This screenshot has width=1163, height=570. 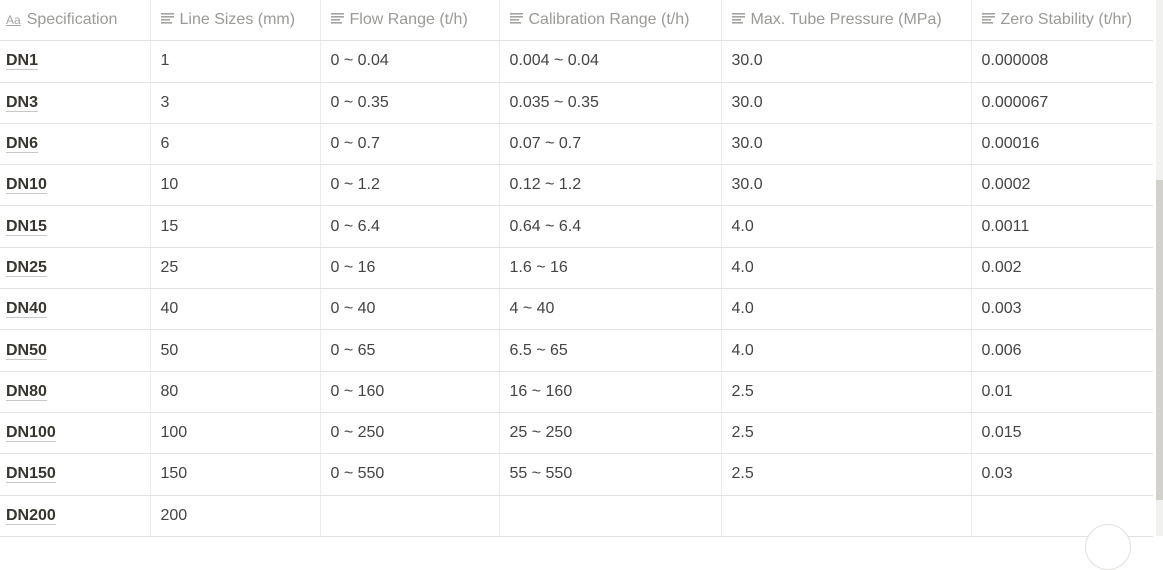 I want to click on column-header: Flow Range (t/h), so click(x=410, y=21).